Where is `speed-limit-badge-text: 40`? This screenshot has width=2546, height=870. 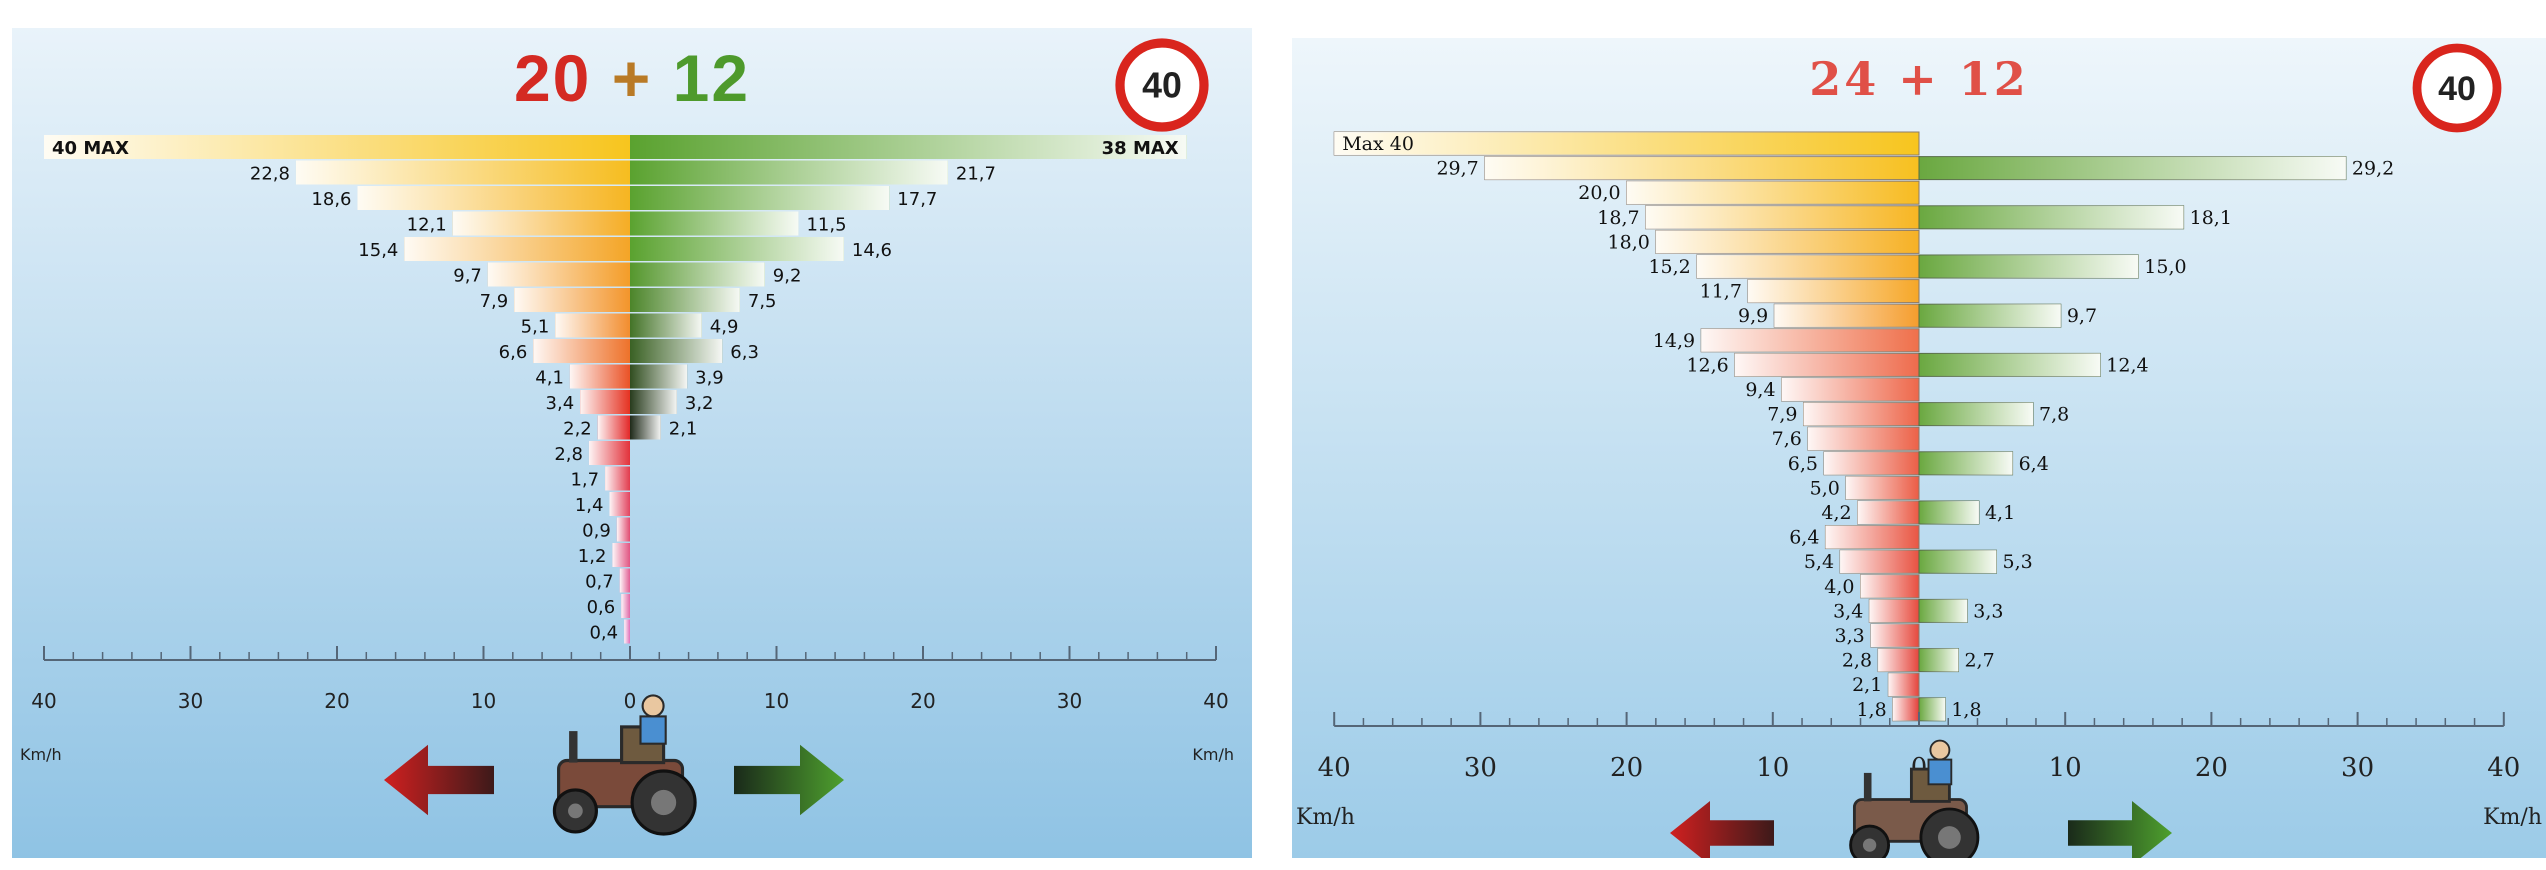 speed-limit-badge-text: 40 is located at coordinates (2457, 89).